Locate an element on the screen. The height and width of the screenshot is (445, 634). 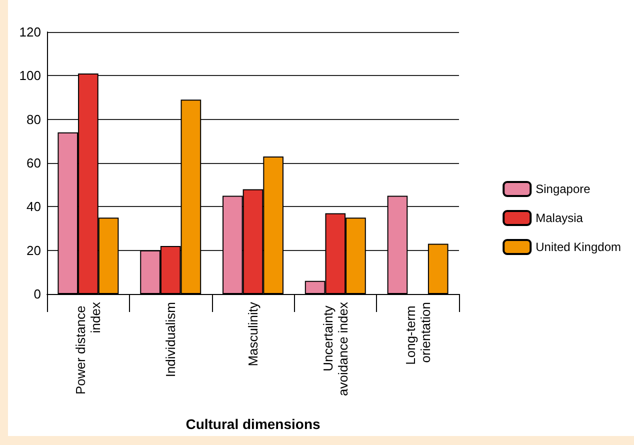
x-tick-label: Long-term orientation is located at coordinates (417, 333).